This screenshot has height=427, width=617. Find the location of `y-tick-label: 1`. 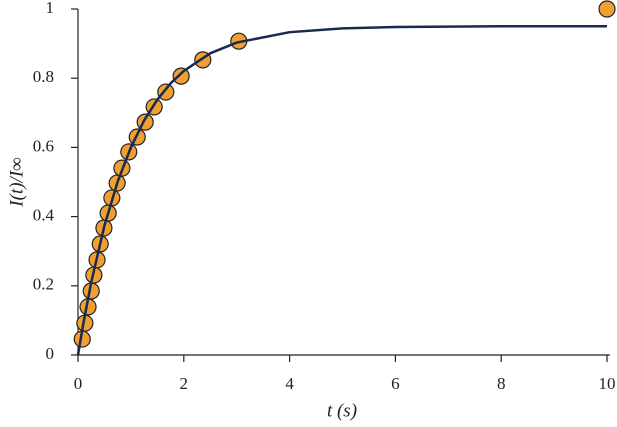

y-tick-label: 1 is located at coordinates (50, 8).